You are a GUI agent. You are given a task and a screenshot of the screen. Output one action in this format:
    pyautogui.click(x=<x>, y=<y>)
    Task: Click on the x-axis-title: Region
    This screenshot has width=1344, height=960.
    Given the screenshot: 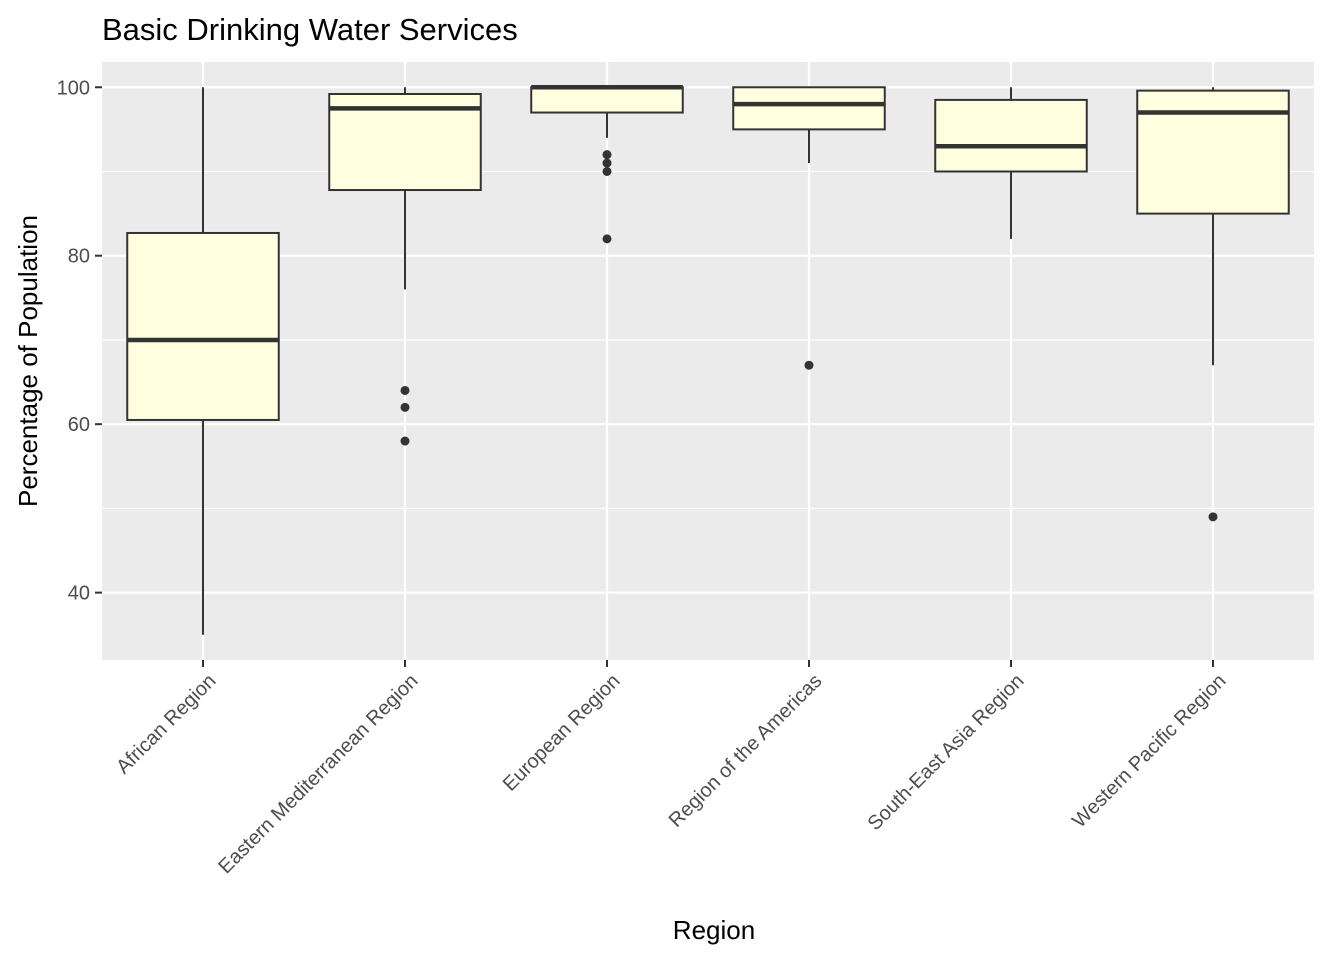 What is the action you would take?
    pyautogui.click(x=714, y=930)
    